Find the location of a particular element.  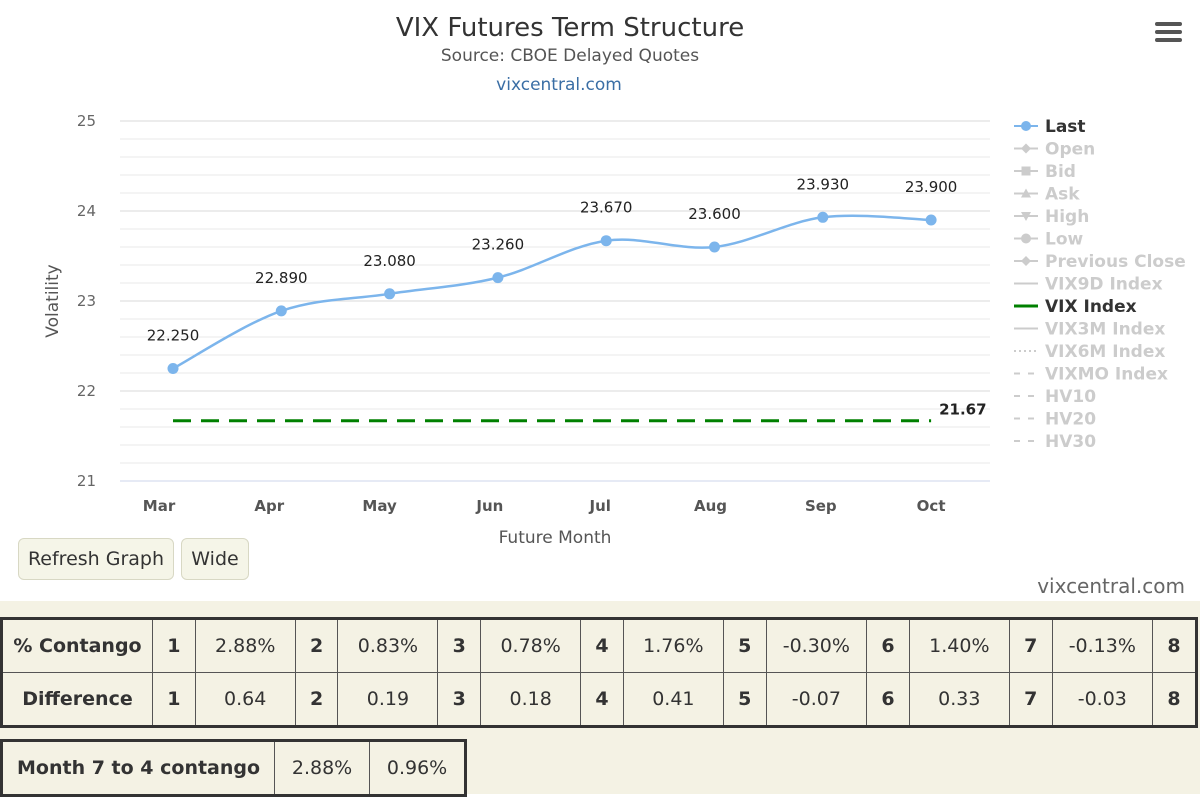

legend-label: VIX Index is located at coordinates (1091, 307).